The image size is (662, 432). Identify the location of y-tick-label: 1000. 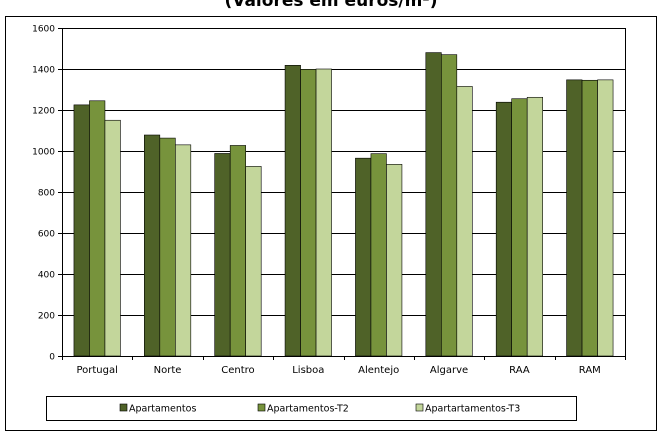
(43, 153).